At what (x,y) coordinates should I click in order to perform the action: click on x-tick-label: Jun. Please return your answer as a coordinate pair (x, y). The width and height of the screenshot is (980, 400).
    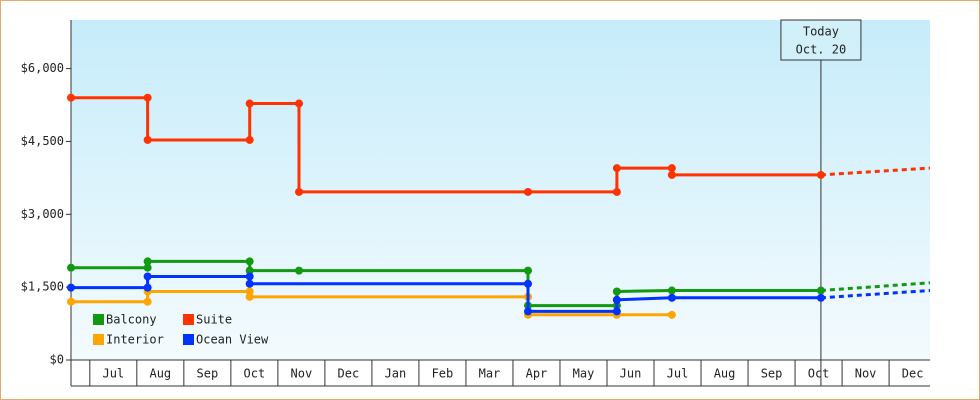
    Looking at the image, I should click on (631, 374).